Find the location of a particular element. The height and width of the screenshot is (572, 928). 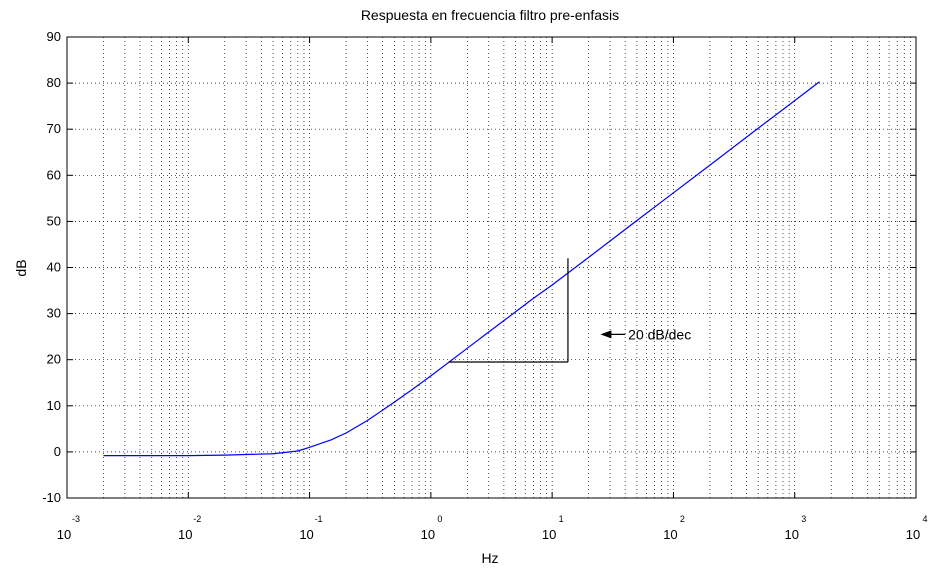

x-axis-label: Hz is located at coordinates (489, 558).